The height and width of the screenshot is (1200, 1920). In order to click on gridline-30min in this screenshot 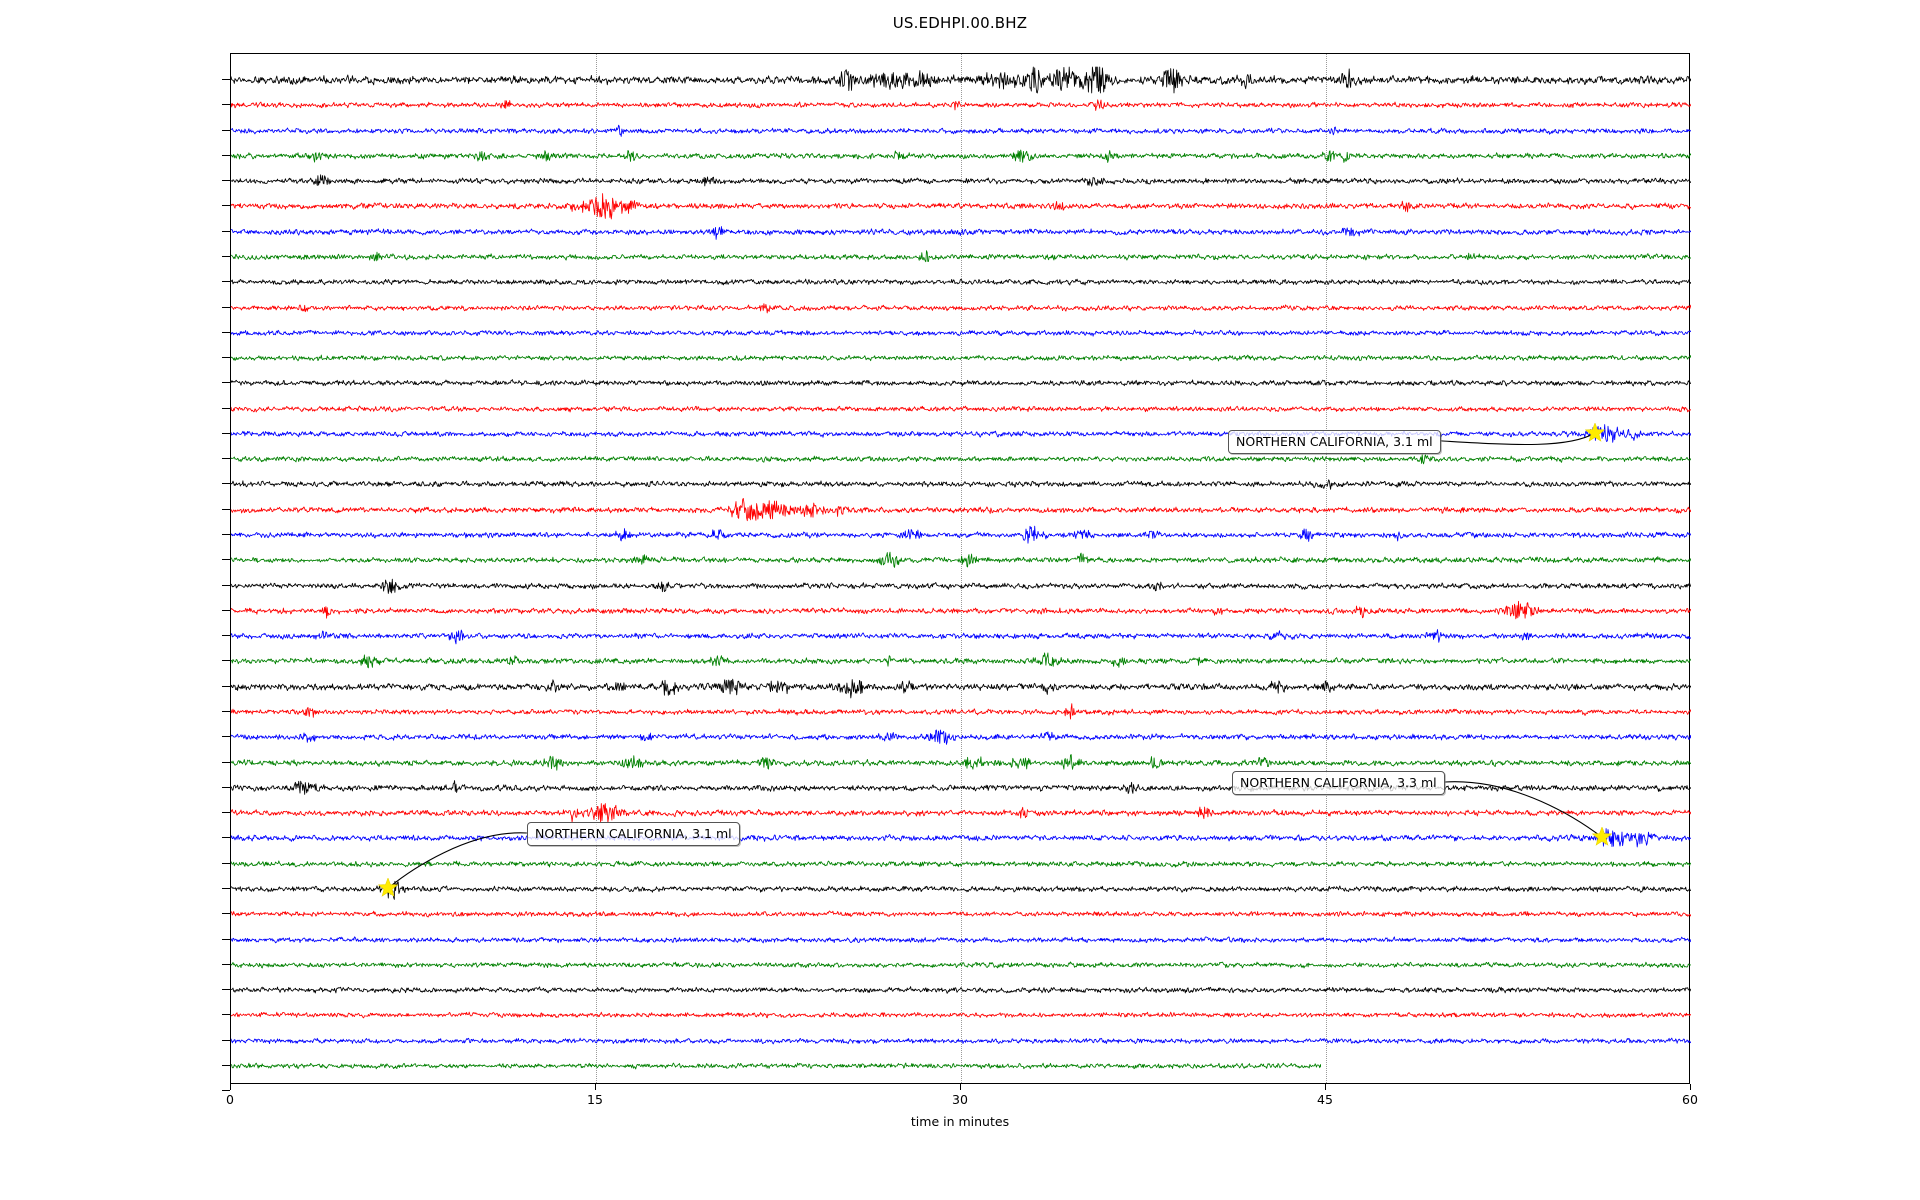, I will do `click(961, 568)`.